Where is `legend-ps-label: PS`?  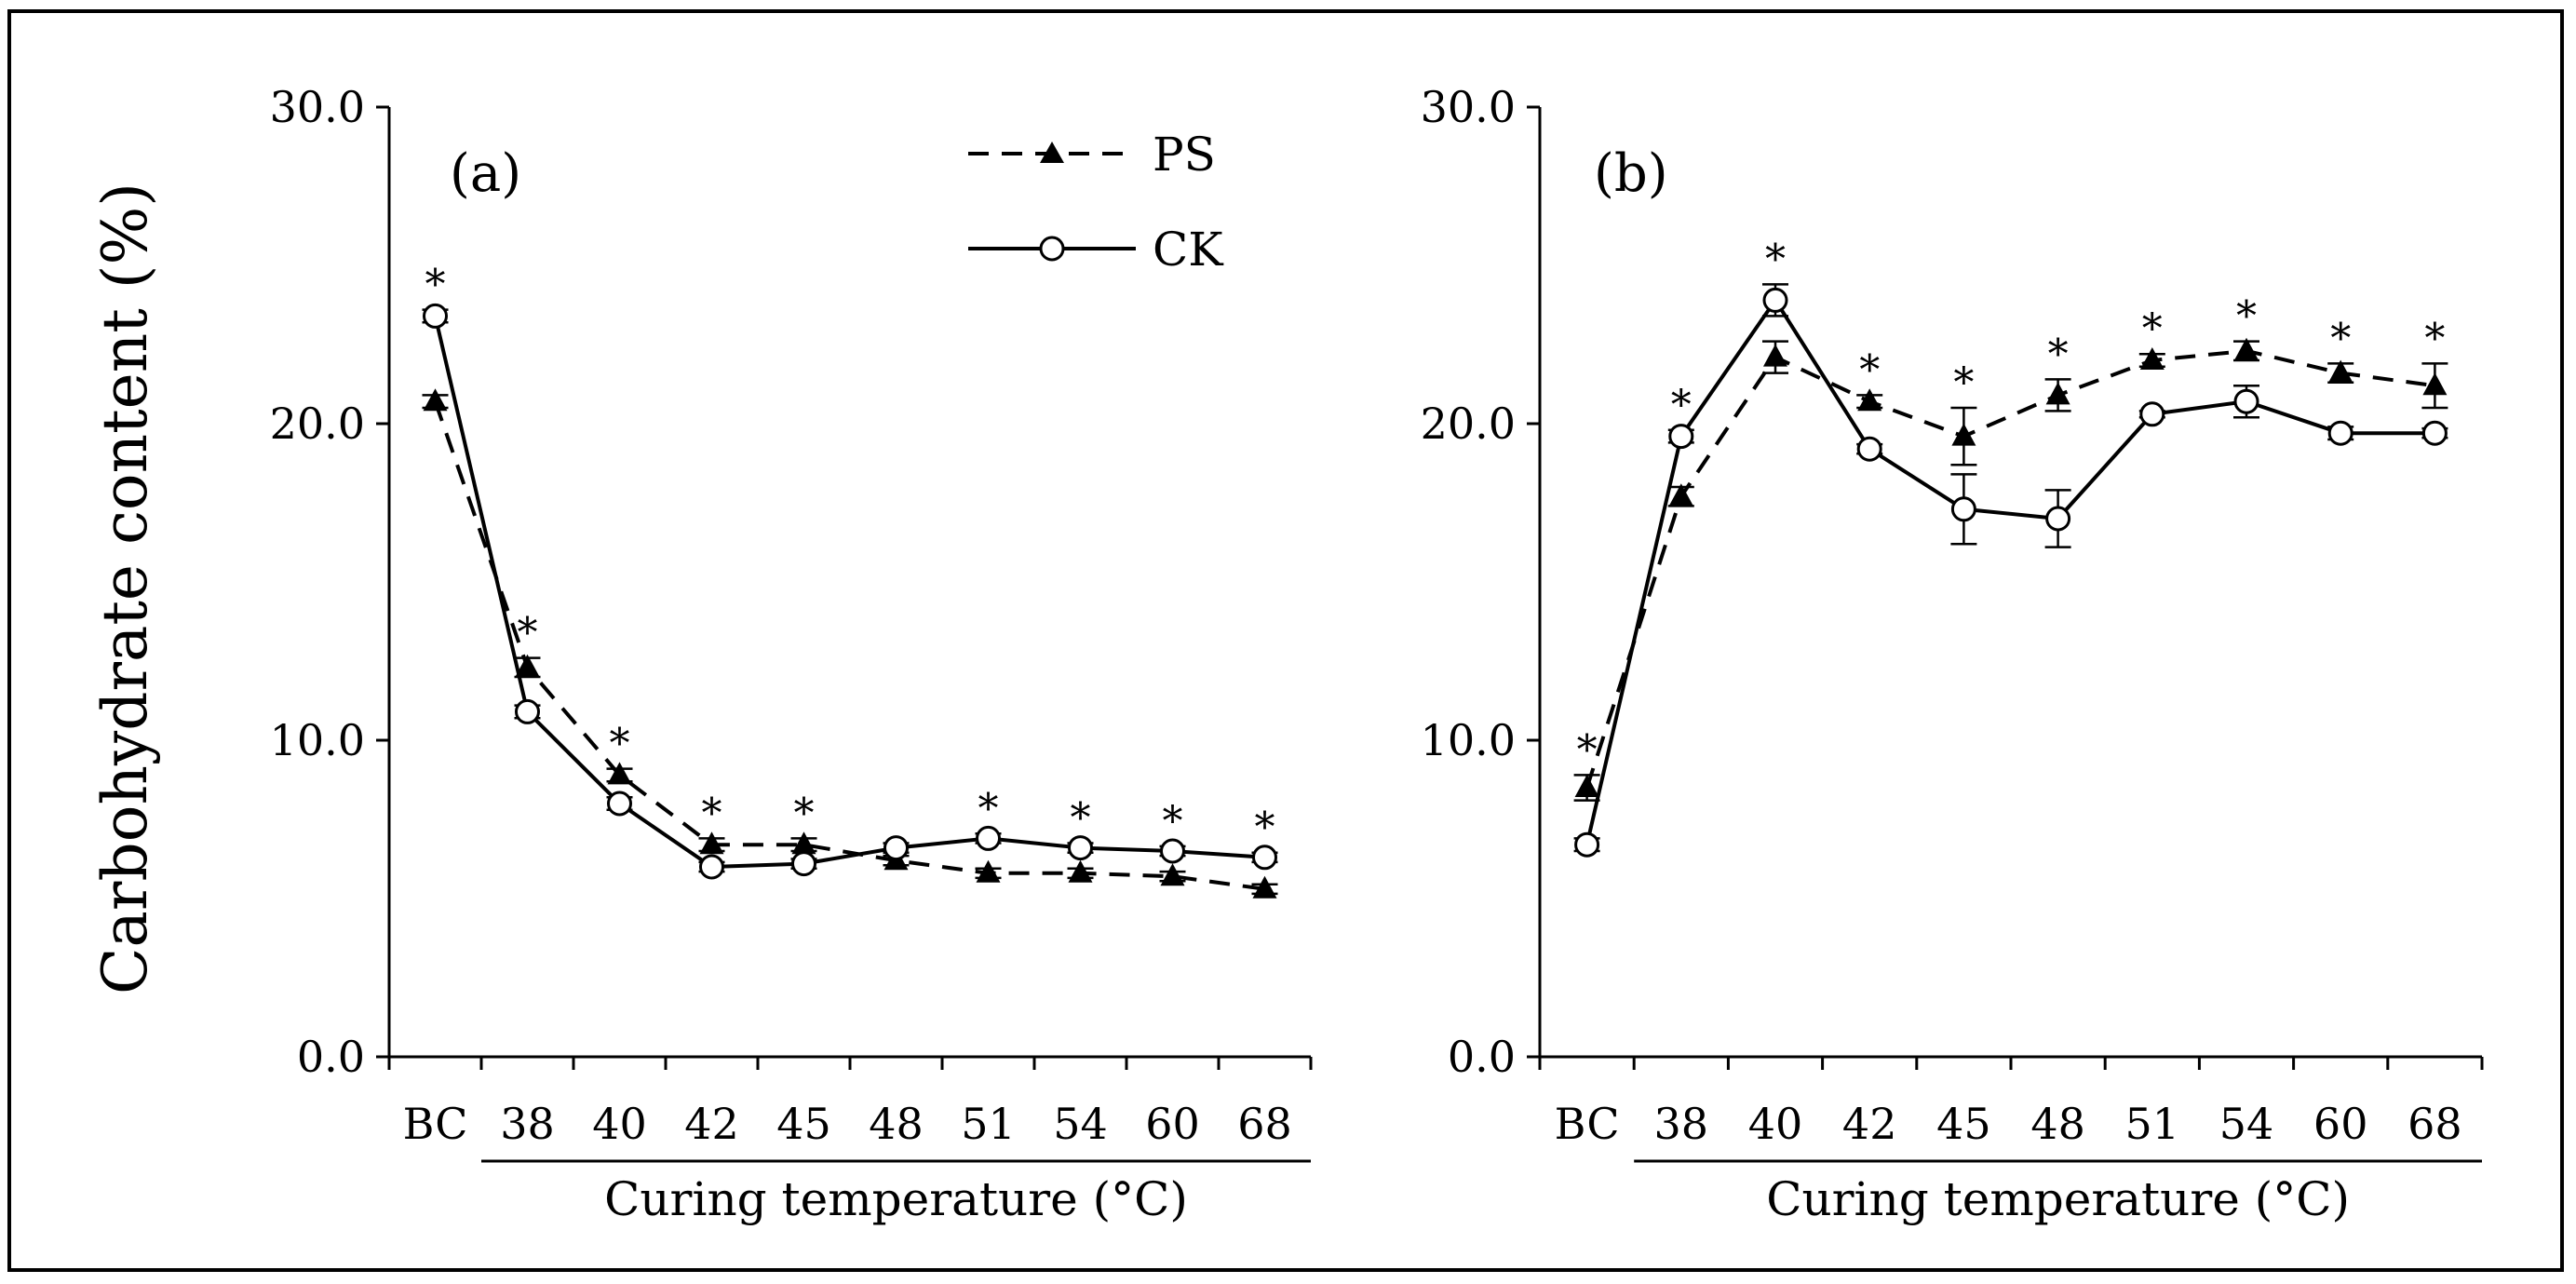 legend-ps-label: PS is located at coordinates (1184, 155).